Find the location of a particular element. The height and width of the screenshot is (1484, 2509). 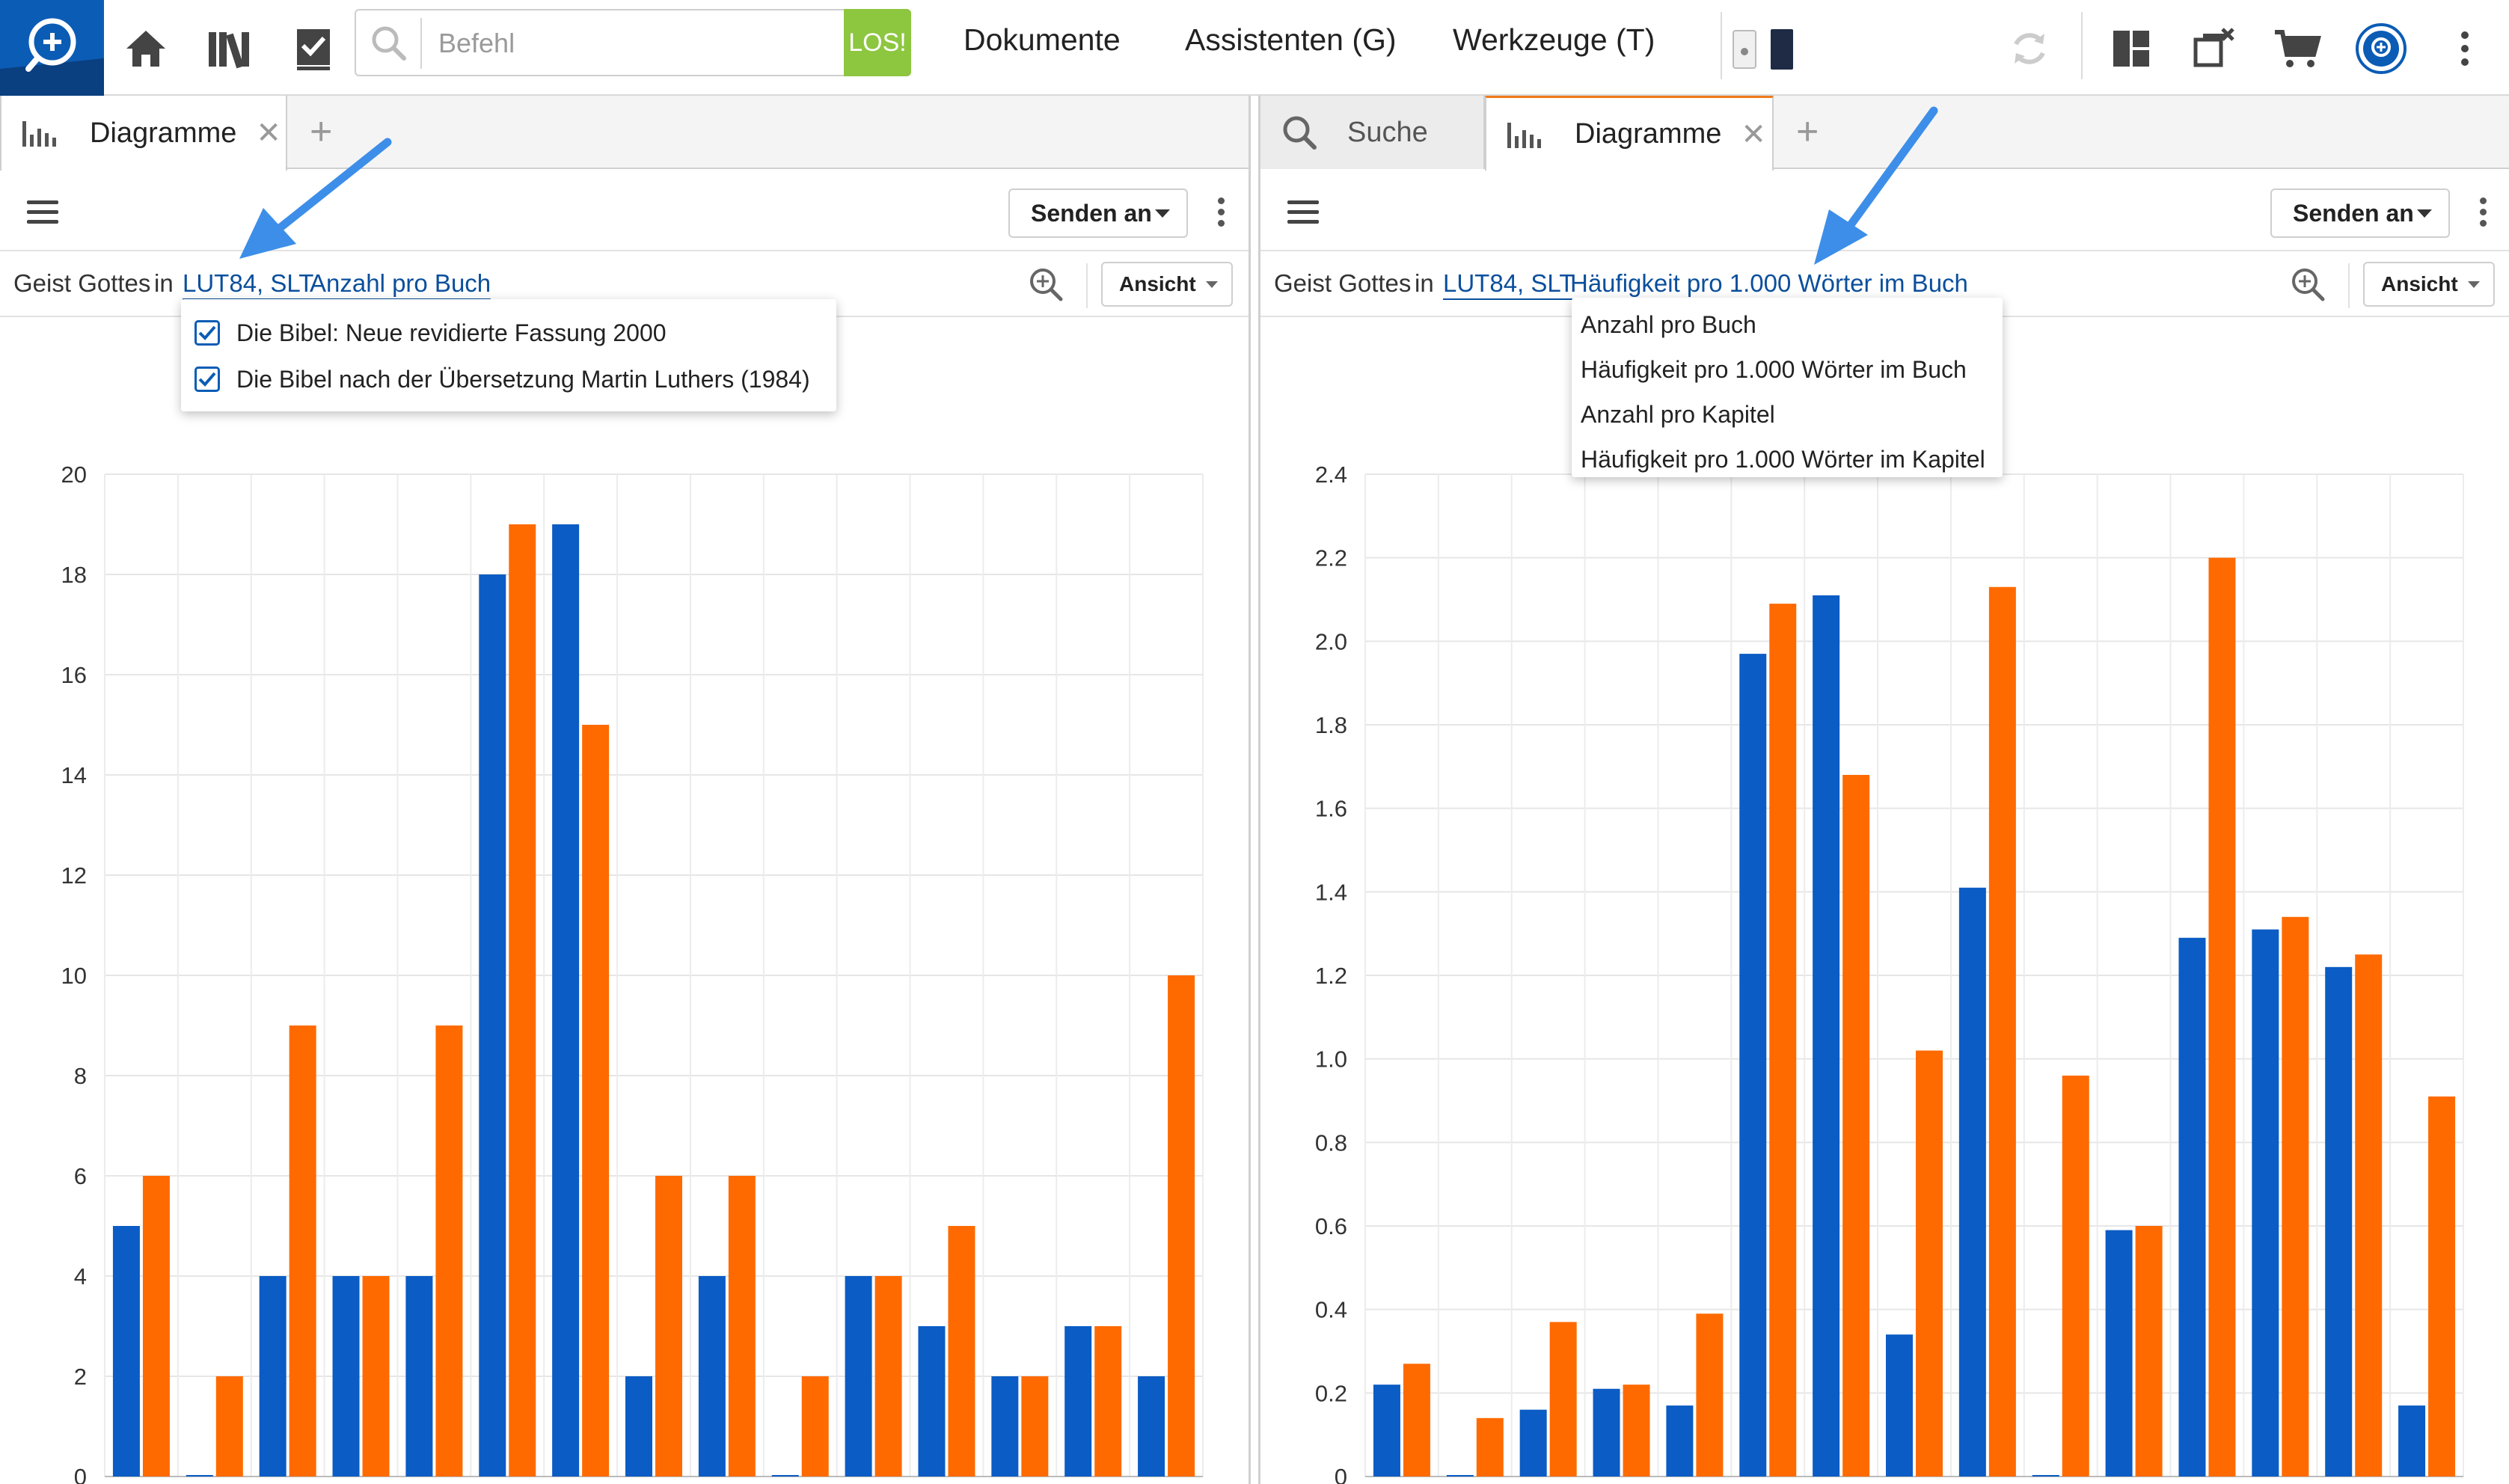

menu-documents: Dokumente is located at coordinates (1042, 39).